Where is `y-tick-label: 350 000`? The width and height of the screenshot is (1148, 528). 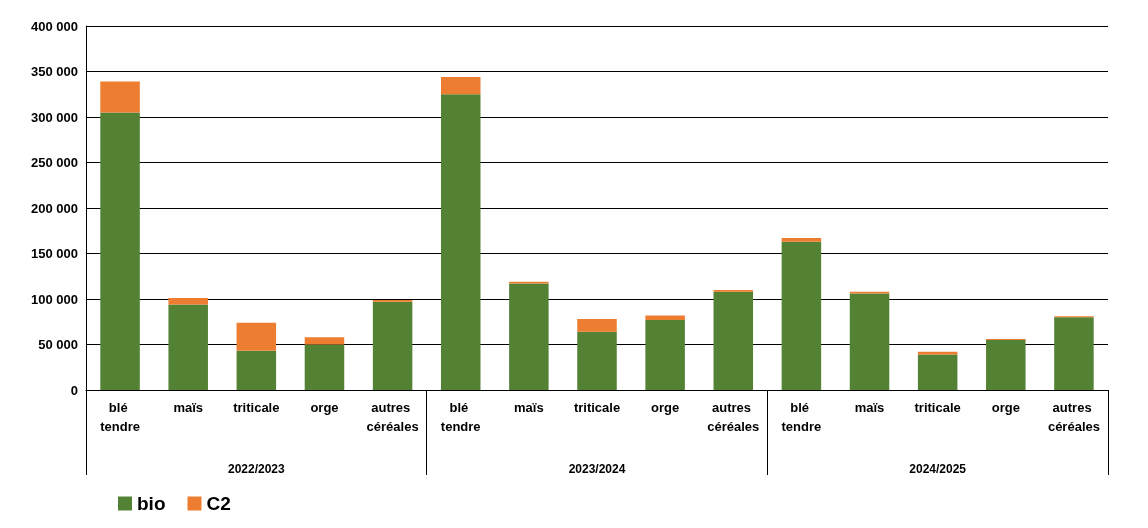
y-tick-label: 350 000 is located at coordinates (54, 71).